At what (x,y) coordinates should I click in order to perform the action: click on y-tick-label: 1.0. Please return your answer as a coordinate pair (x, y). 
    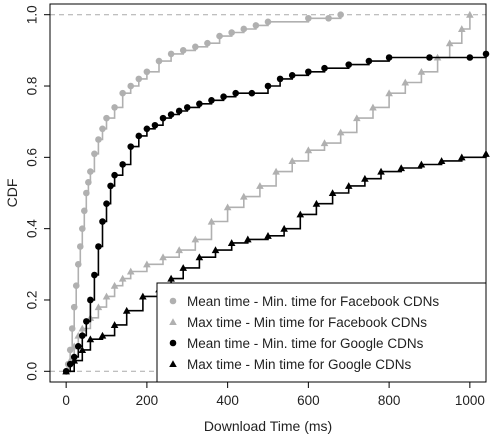
    Looking at the image, I should click on (32, 14).